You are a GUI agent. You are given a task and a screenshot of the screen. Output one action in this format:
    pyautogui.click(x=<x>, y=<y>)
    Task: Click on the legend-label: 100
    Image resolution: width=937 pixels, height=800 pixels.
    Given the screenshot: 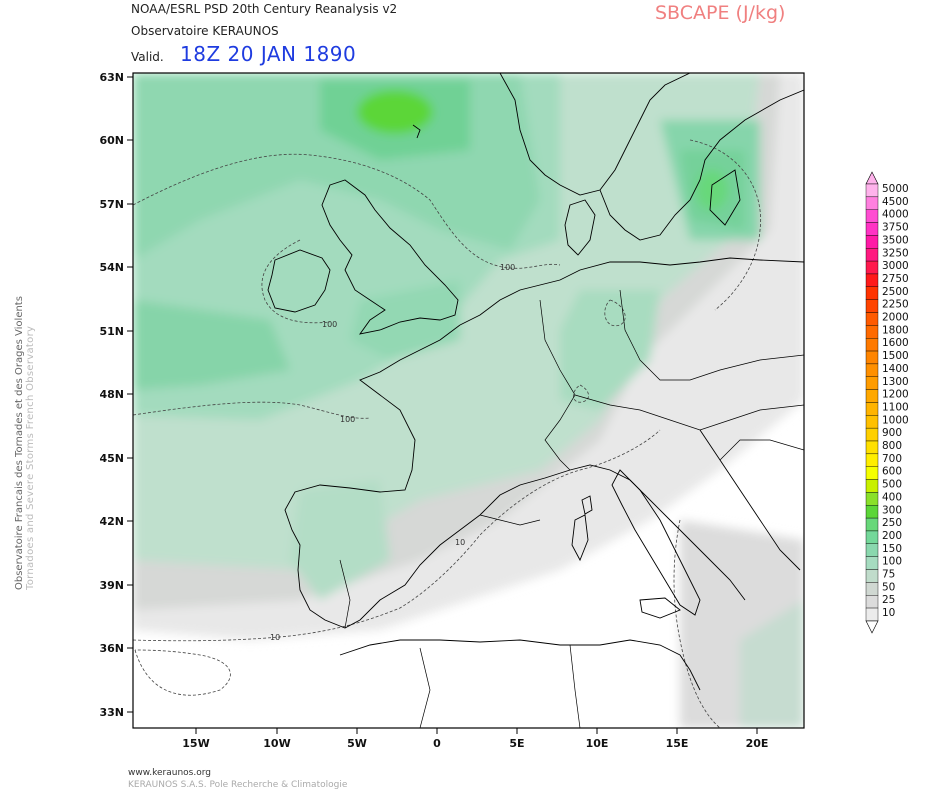 What is the action you would take?
    pyautogui.click(x=892, y=562)
    